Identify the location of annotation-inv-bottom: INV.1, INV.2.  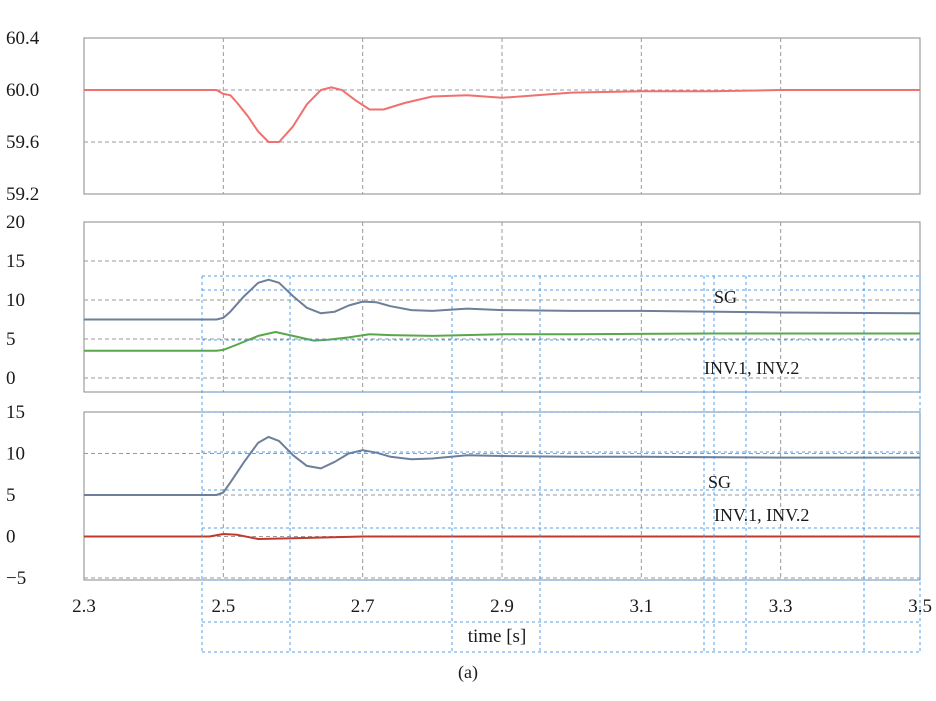
(761, 515).